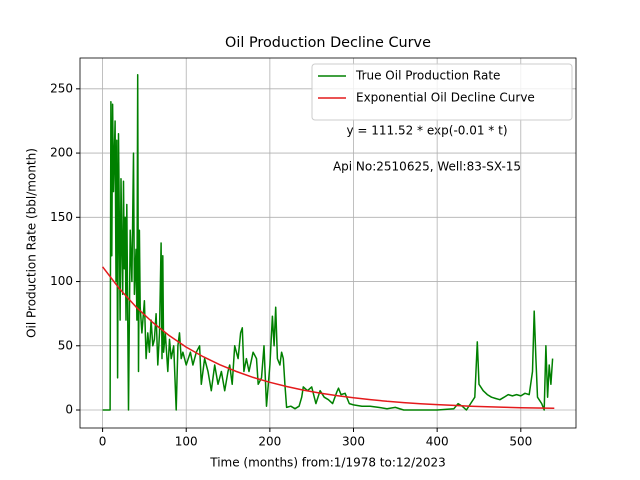 The image size is (640, 480). What do you see at coordinates (269, 442) in the screenshot?
I see `x-tick-label: 200` at bounding box center [269, 442].